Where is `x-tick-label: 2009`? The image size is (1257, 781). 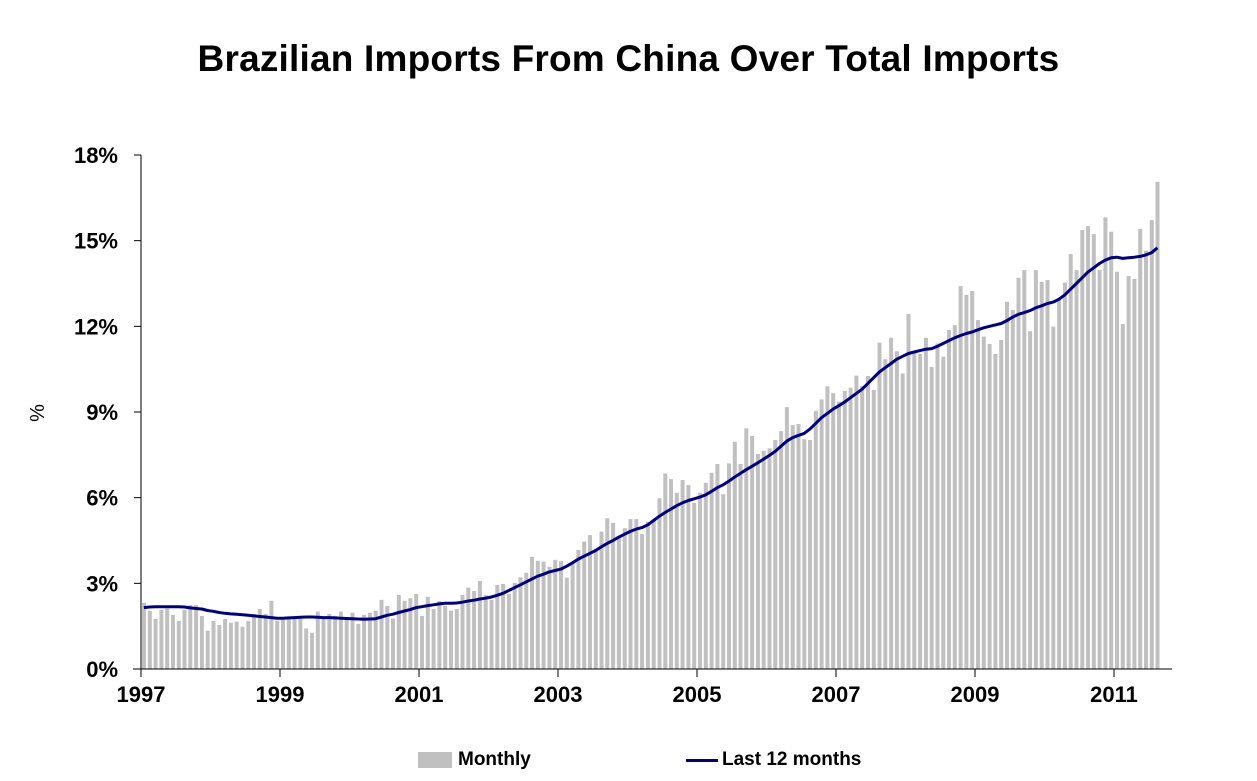 x-tick-label: 2009 is located at coordinates (975, 694).